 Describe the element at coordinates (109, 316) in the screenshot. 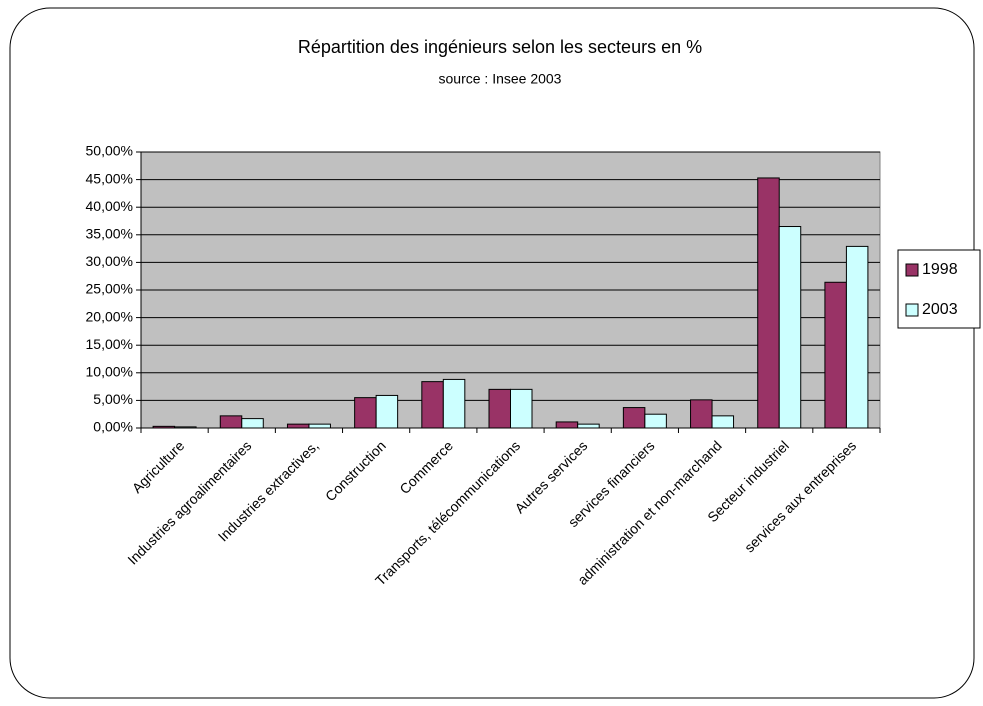

I see `y-tick-label: 20,00%` at that location.